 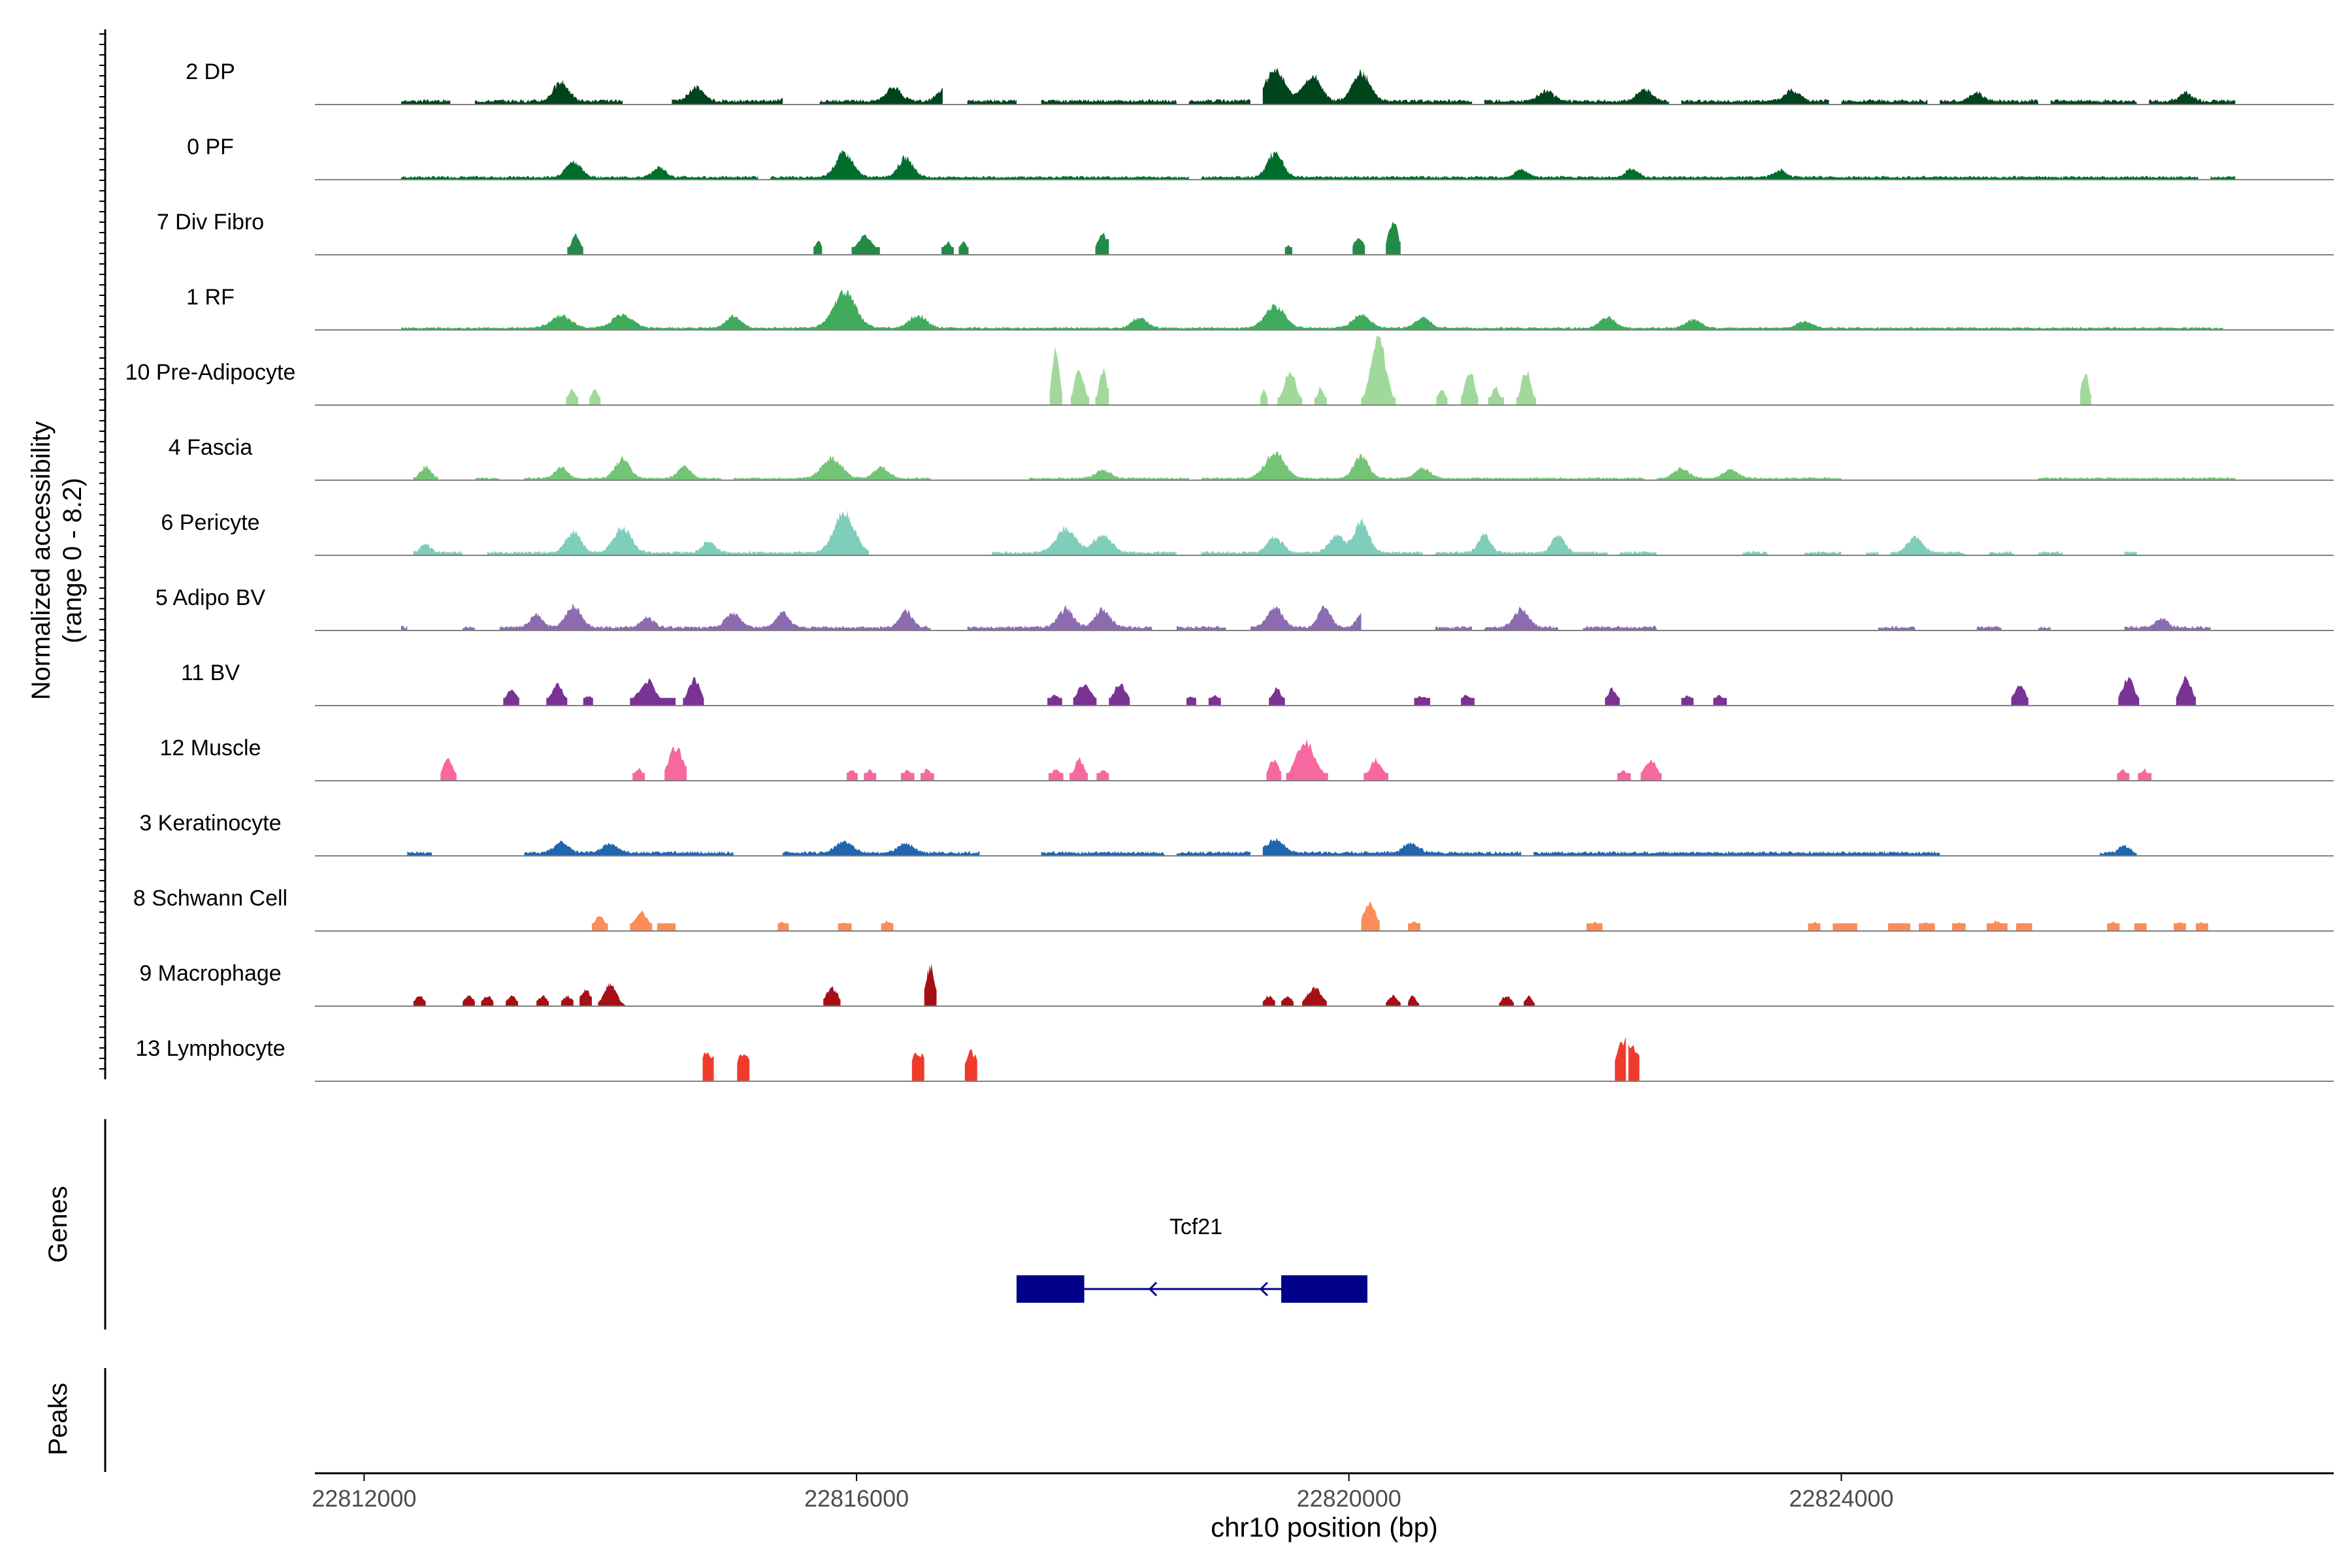 I want to click on track-5-adipo-bv: 5 Adipo BV, so click(x=1244, y=608).